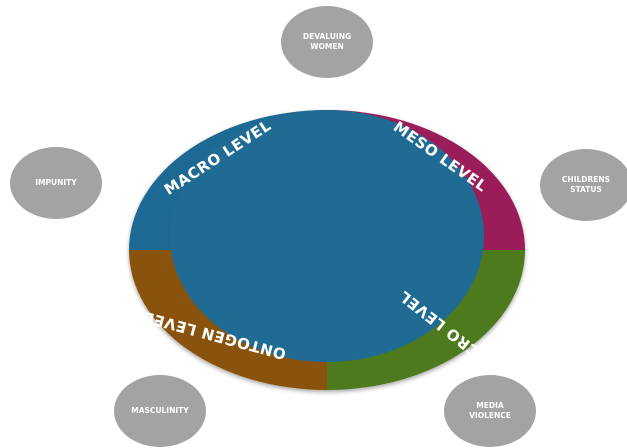 The height and width of the screenshot is (448, 627). What do you see at coordinates (586, 189) in the screenshot?
I see `factor-label: STATUS` at bounding box center [586, 189].